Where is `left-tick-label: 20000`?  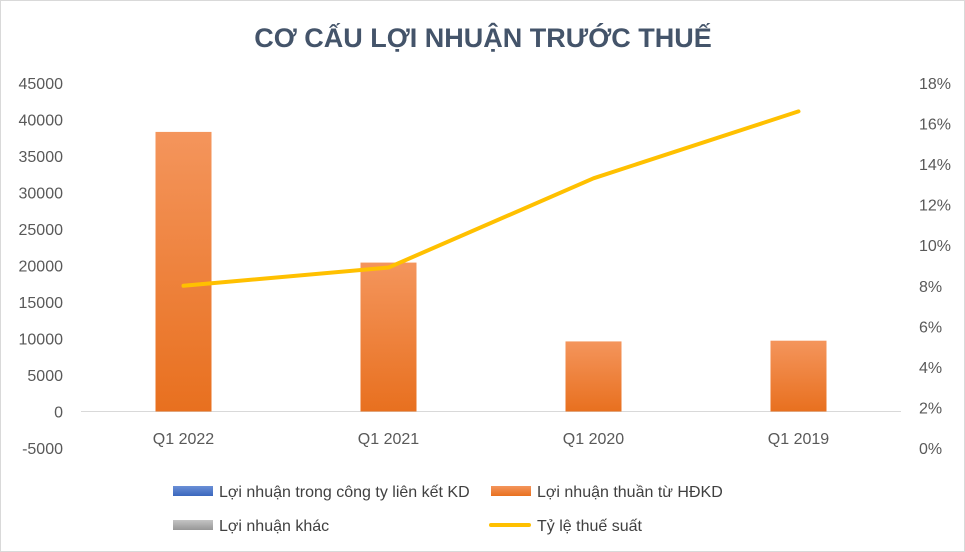
left-tick-label: 20000 is located at coordinates (41, 267).